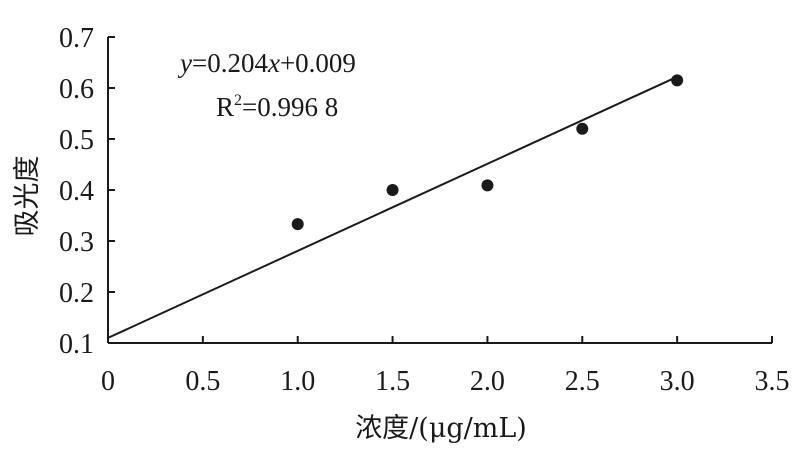 Image resolution: width=807 pixels, height=454 pixels. What do you see at coordinates (238, 100) in the screenshot?
I see `r-squared-superscript: 2` at bounding box center [238, 100].